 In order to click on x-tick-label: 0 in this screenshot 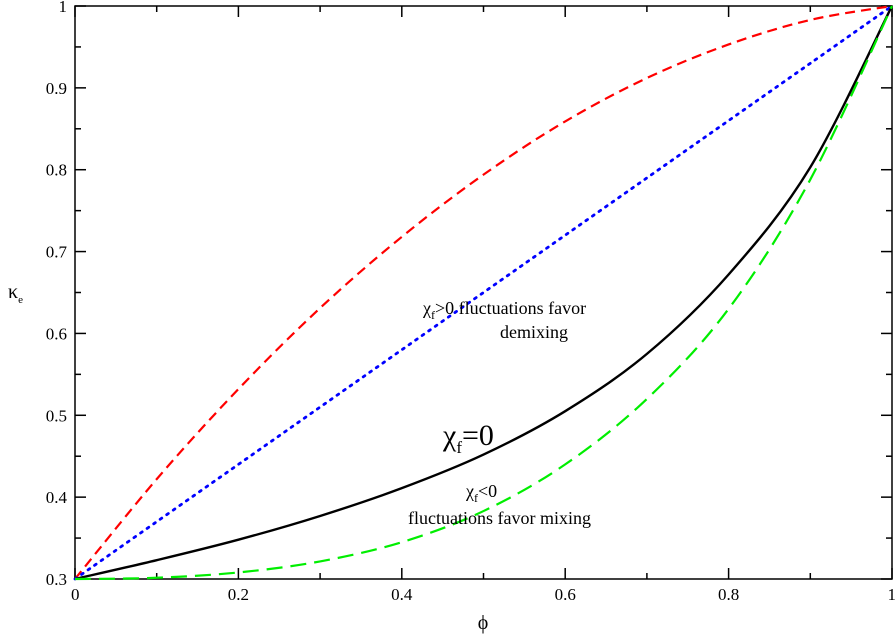, I will do `click(75, 594)`.